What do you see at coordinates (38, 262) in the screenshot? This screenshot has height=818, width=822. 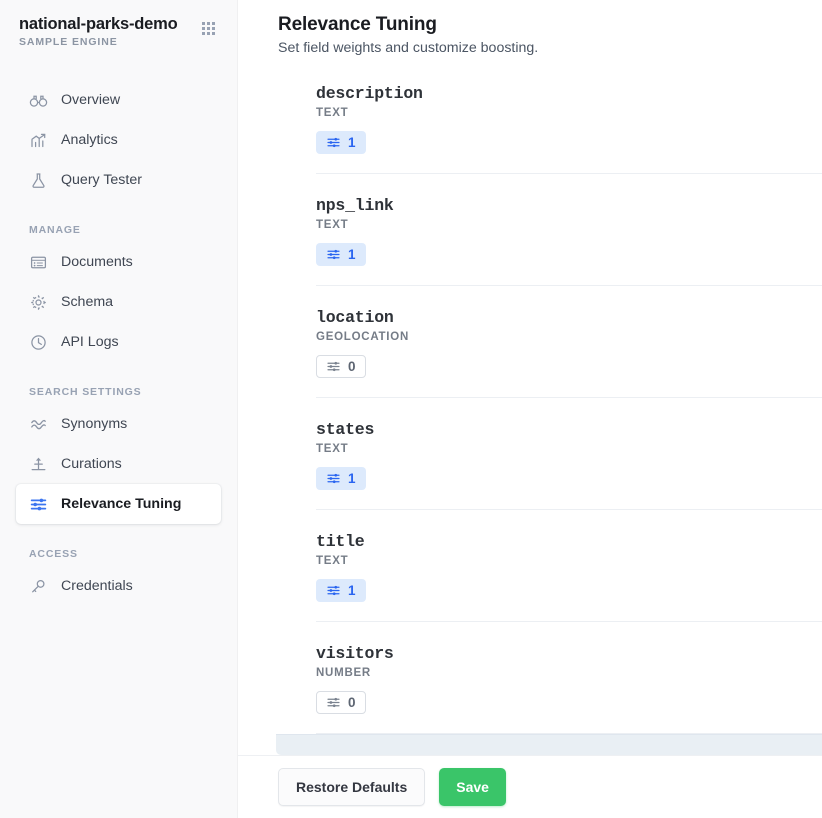 I see `list-document-icon` at bounding box center [38, 262].